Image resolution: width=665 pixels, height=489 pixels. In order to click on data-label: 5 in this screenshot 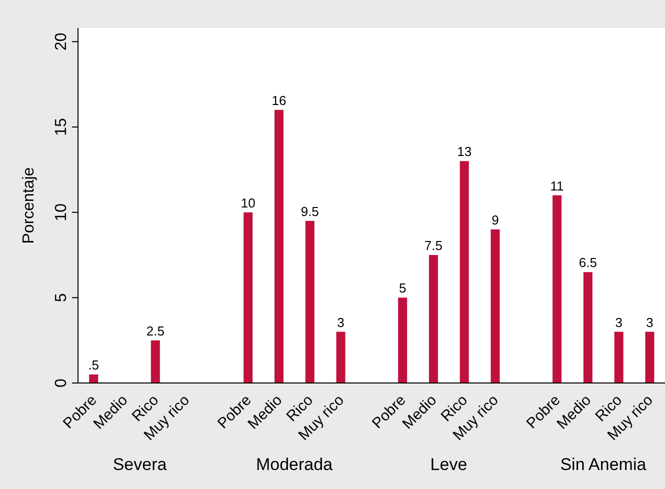, I will do `click(402, 288)`.